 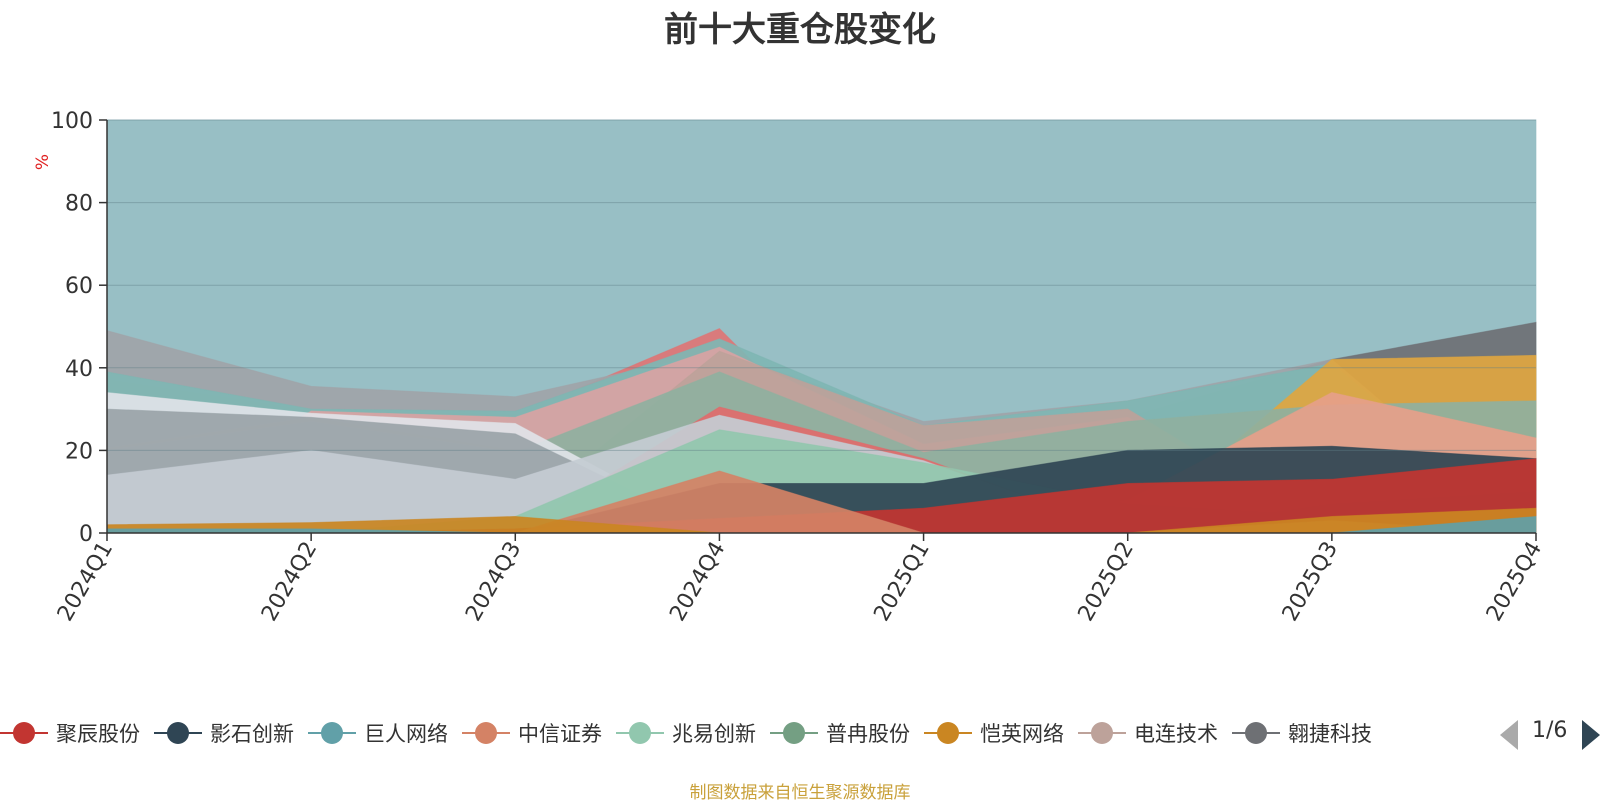 I want to click on y-tick-label-3: 60, so click(x=79, y=286).